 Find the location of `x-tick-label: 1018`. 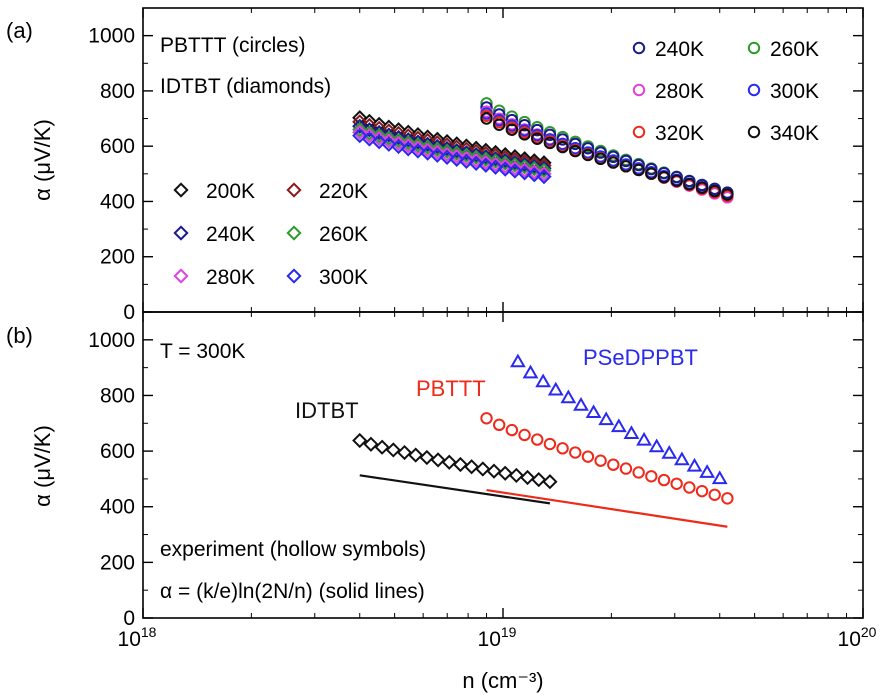

x-tick-label: 1018 is located at coordinates (137, 637).